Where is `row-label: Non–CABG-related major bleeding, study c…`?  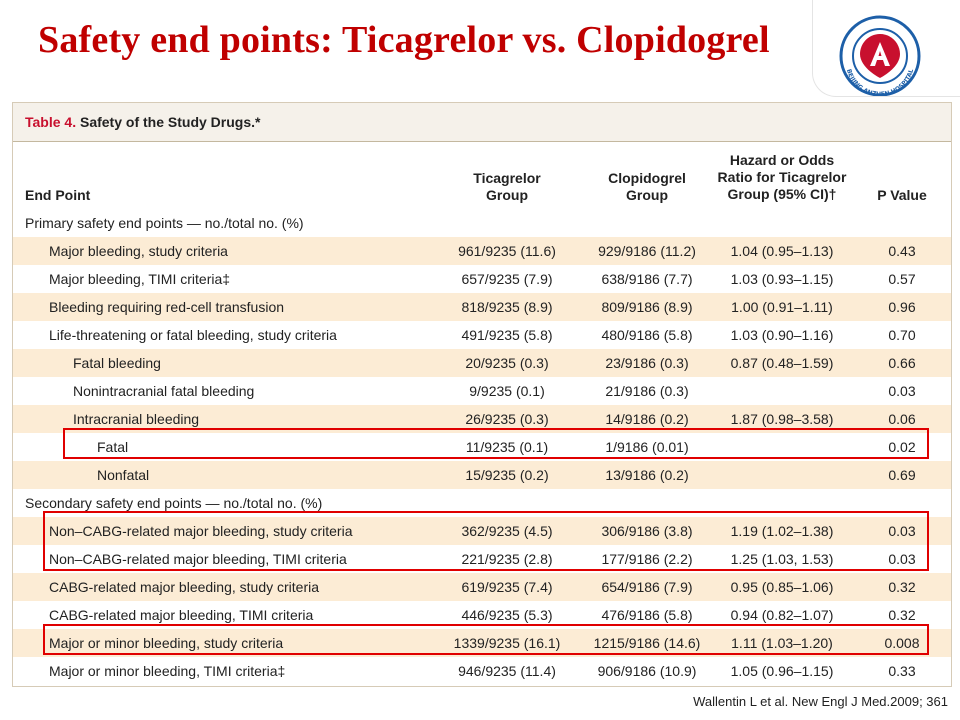 row-label: Non–CABG-related major bleeding, study c… is located at coordinates (201, 531).